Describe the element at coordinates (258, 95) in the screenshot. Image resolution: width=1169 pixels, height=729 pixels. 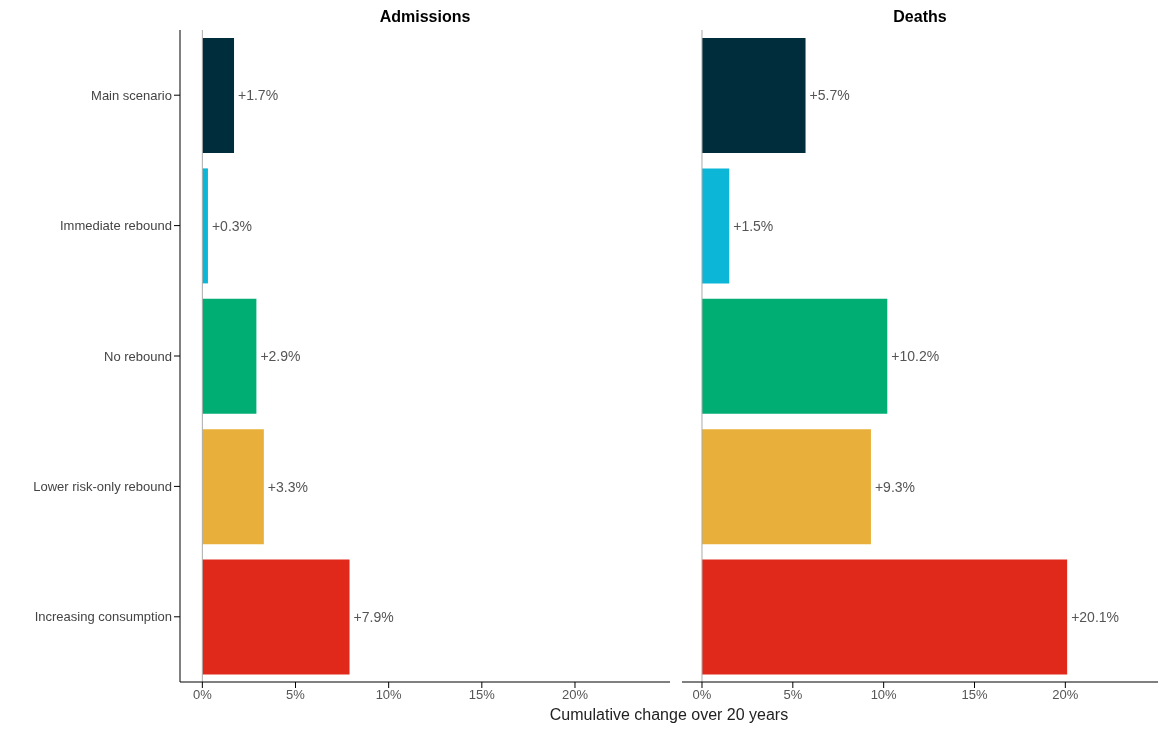
I see `data-label: +1.7%` at that location.